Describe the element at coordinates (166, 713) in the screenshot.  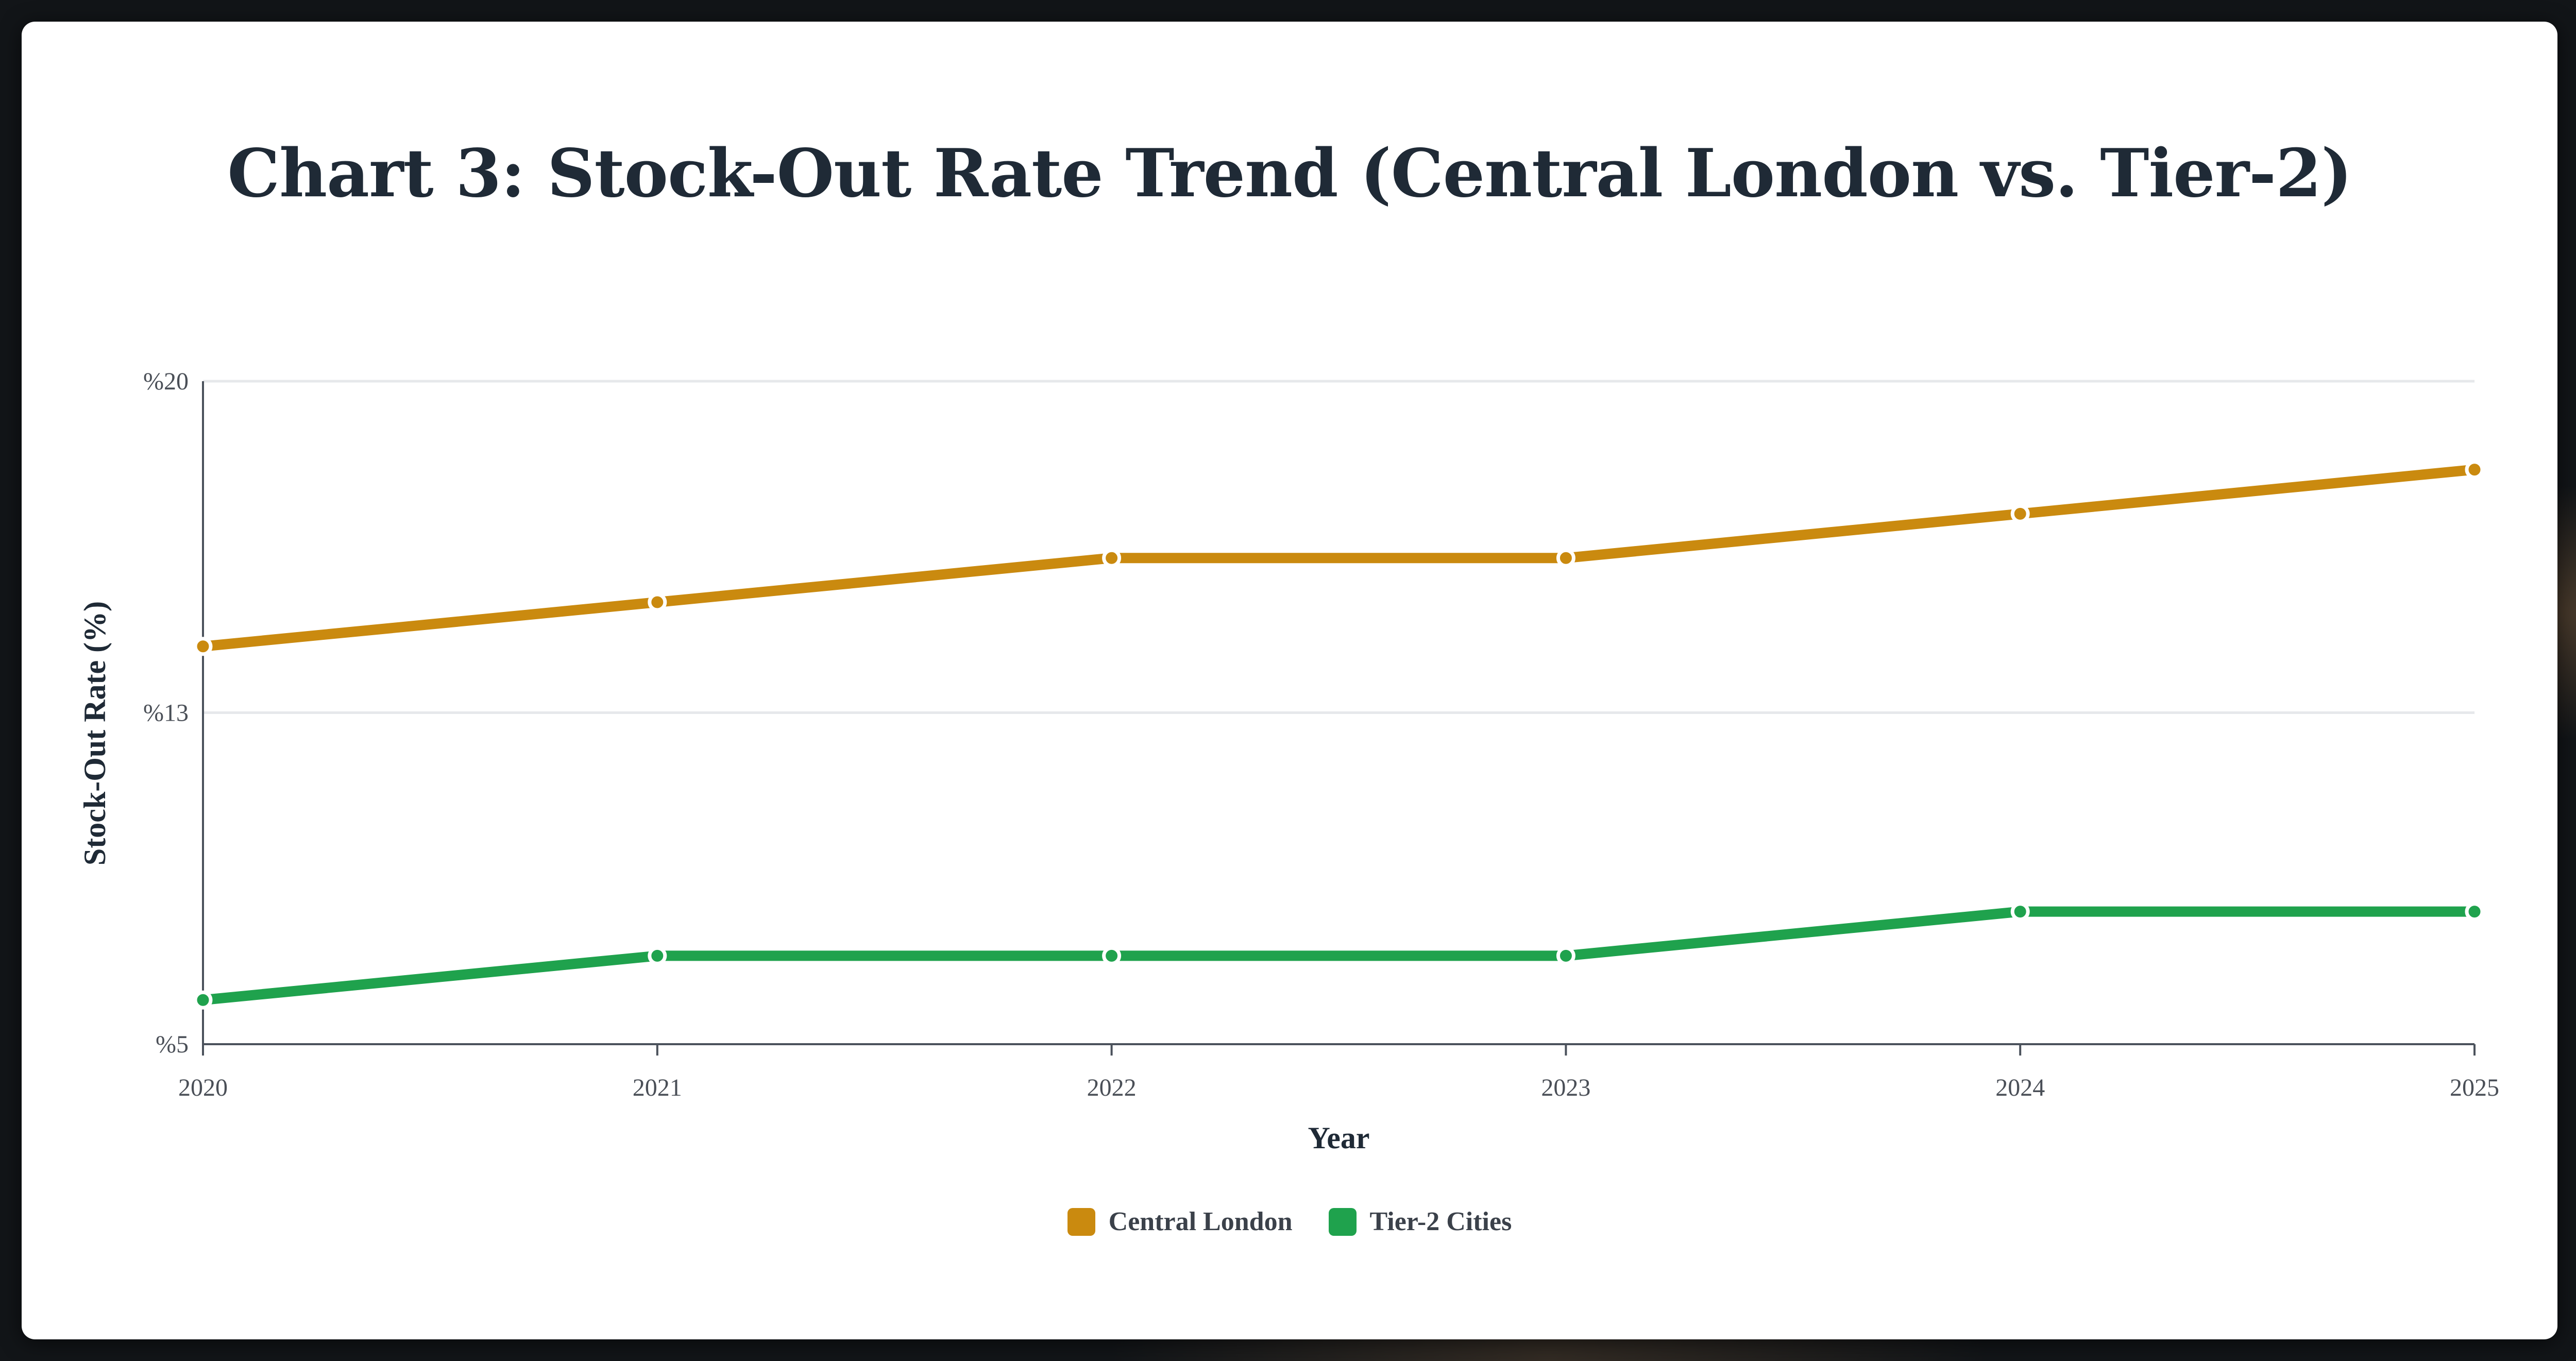
I see `y-tick-label: %13` at that location.